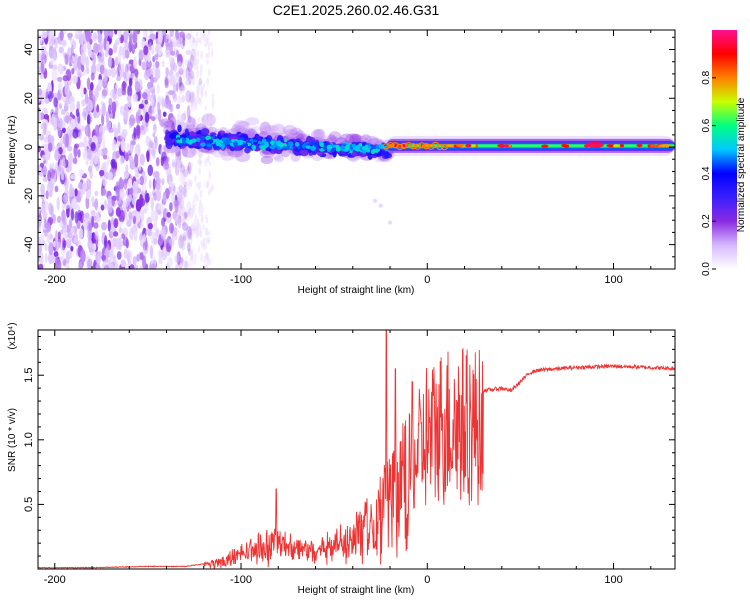  Describe the element at coordinates (613, 580) in the screenshot. I see `snr-xtick-label: 100` at that location.